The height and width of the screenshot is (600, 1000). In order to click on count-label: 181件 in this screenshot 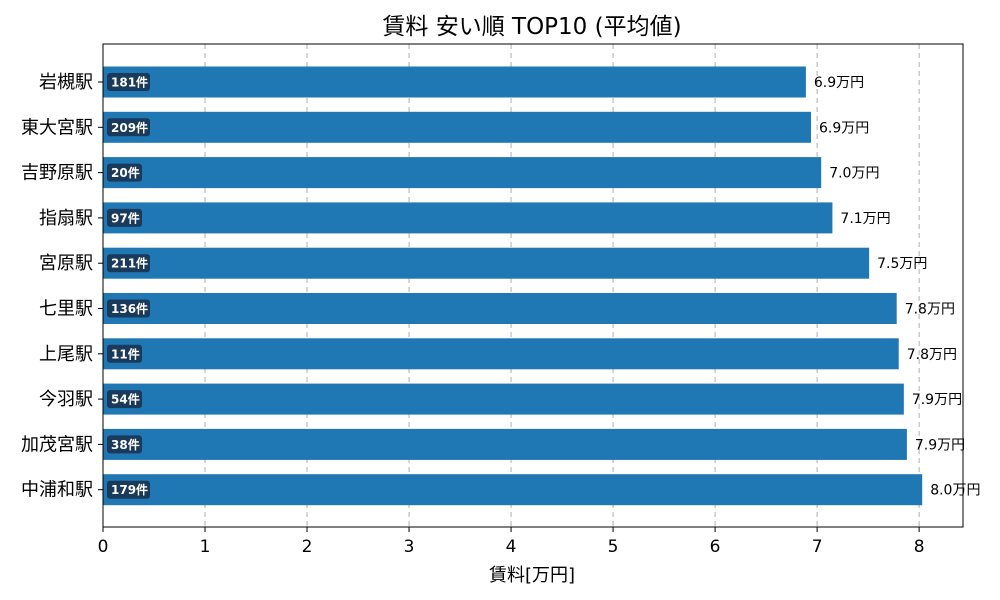, I will do `click(129, 82)`.